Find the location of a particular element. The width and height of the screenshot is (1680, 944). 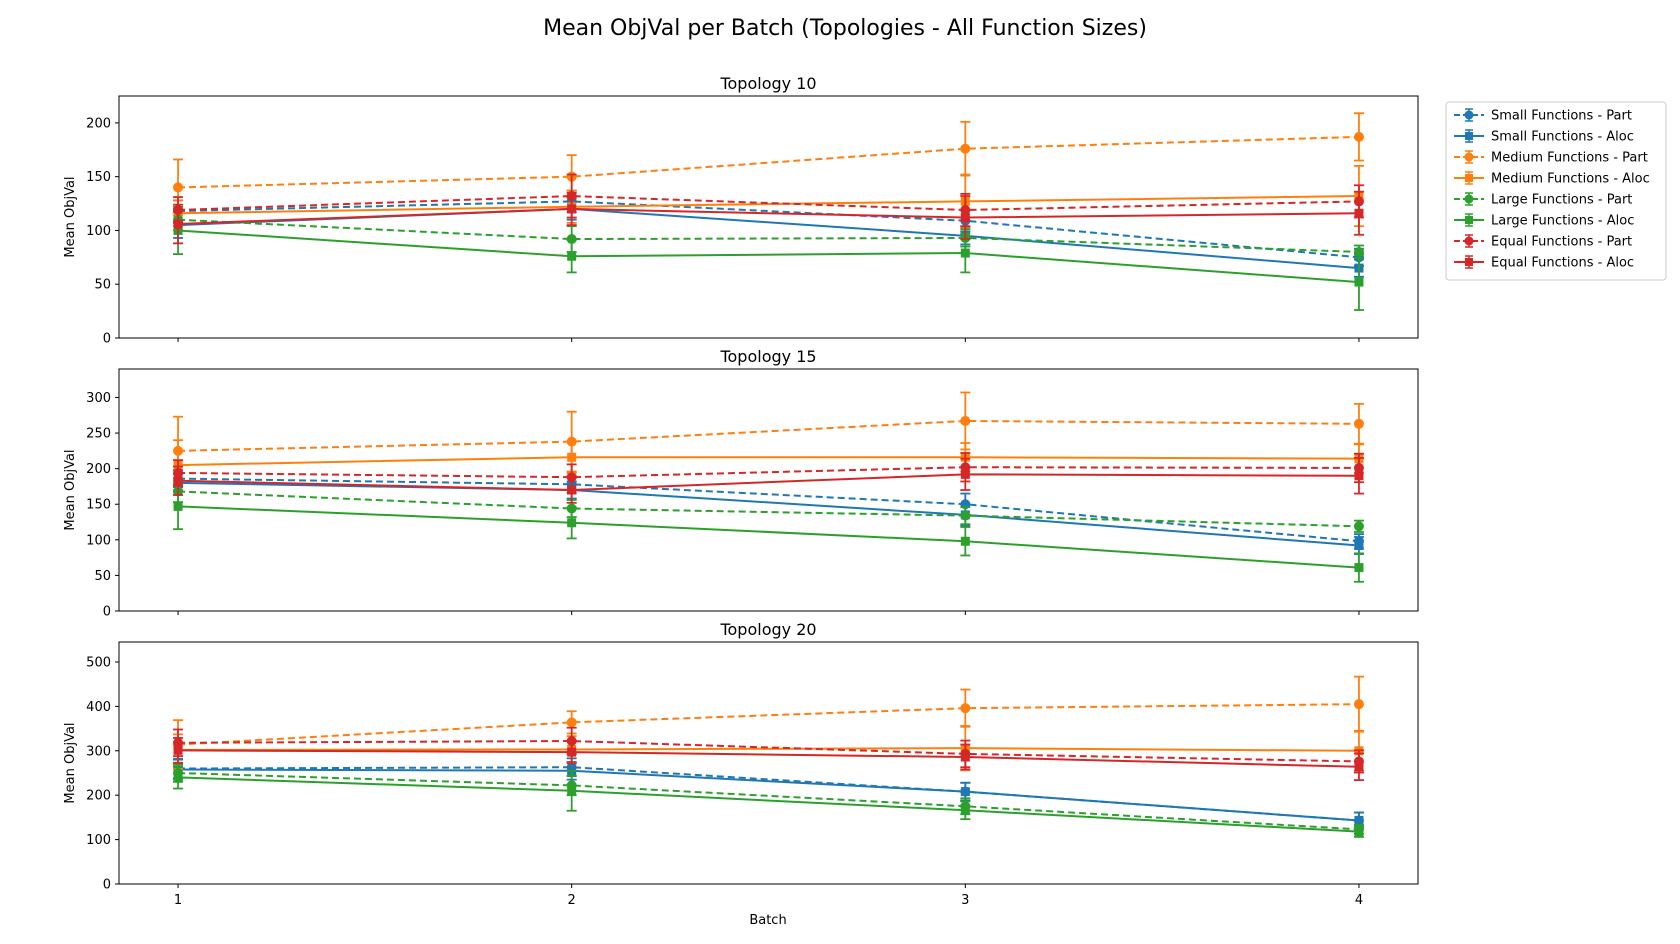

legend-item: Equal Functions - Aloc is located at coordinates (1544, 263).